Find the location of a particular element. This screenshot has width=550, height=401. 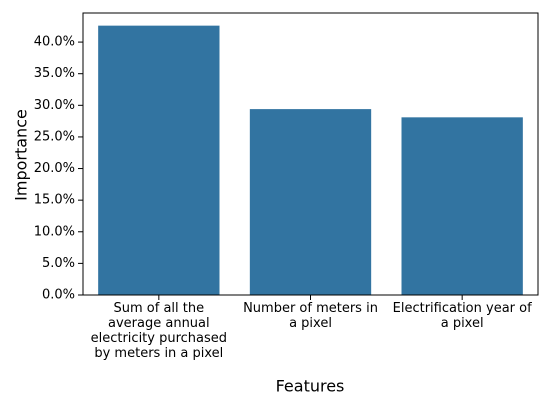

y-tick-label: 15.0% is located at coordinates (54, 200).